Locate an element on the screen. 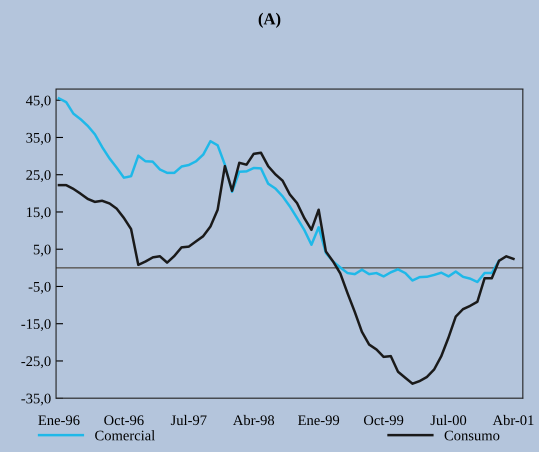 The height and width of the screenshot is (452, 539). y-tick-label: -15,0 is located at coordinates (36, 325).